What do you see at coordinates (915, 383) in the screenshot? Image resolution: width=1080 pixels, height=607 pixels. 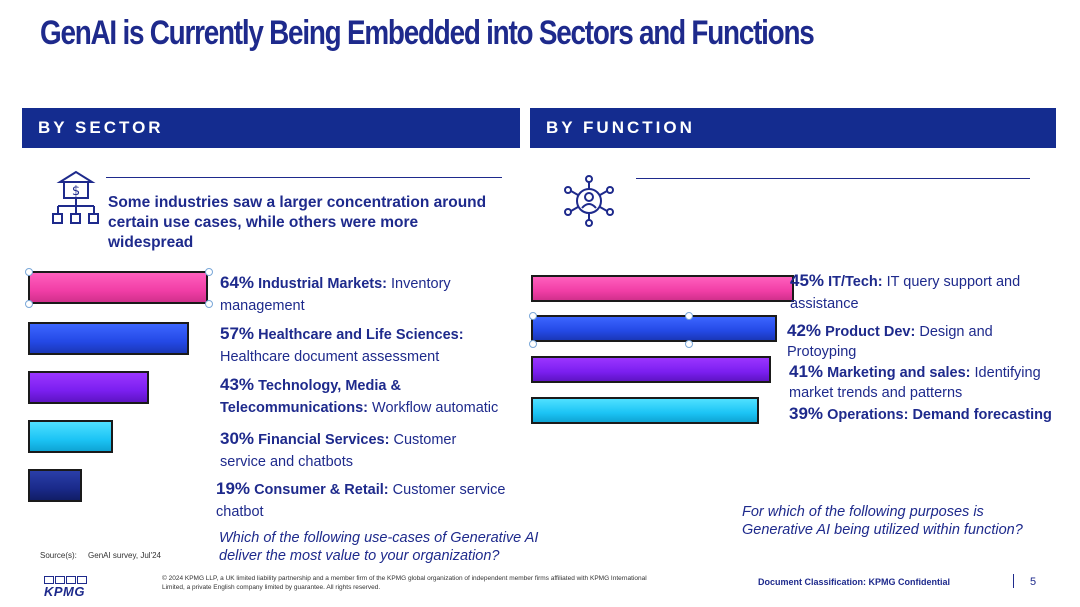 I see `function-desc: Identifying market trends and patterns` at bounding box center [915, 383].